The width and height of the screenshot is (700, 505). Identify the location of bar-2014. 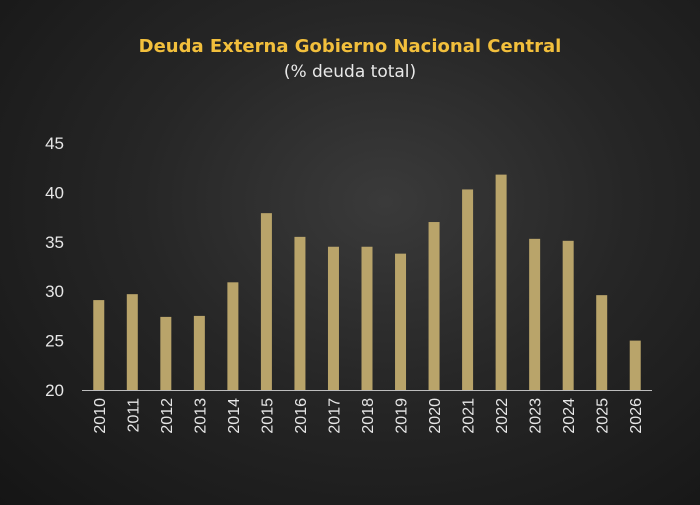
(233, 336).